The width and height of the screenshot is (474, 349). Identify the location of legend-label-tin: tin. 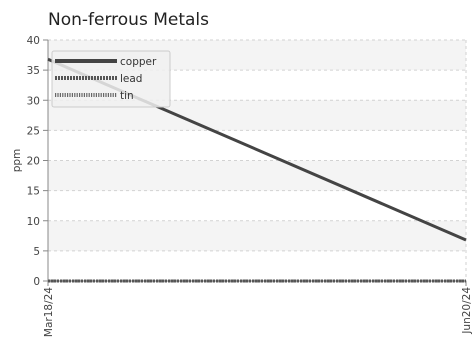
(127, 96).